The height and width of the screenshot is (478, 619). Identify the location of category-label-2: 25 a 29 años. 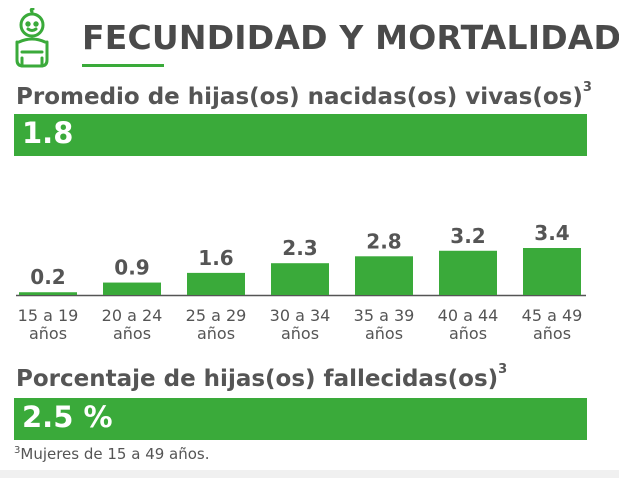
(216, 325).